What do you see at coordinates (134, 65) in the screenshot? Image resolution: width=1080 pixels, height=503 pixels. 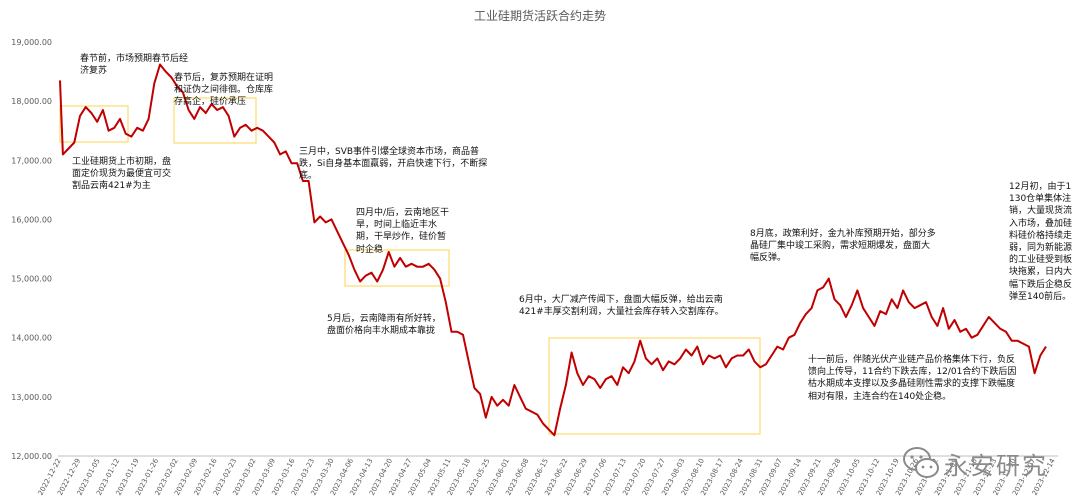 I see `annotation-pre-spring-festival: 春节前，市场预期春节后经济复苏` at bounding box center [134, 65].